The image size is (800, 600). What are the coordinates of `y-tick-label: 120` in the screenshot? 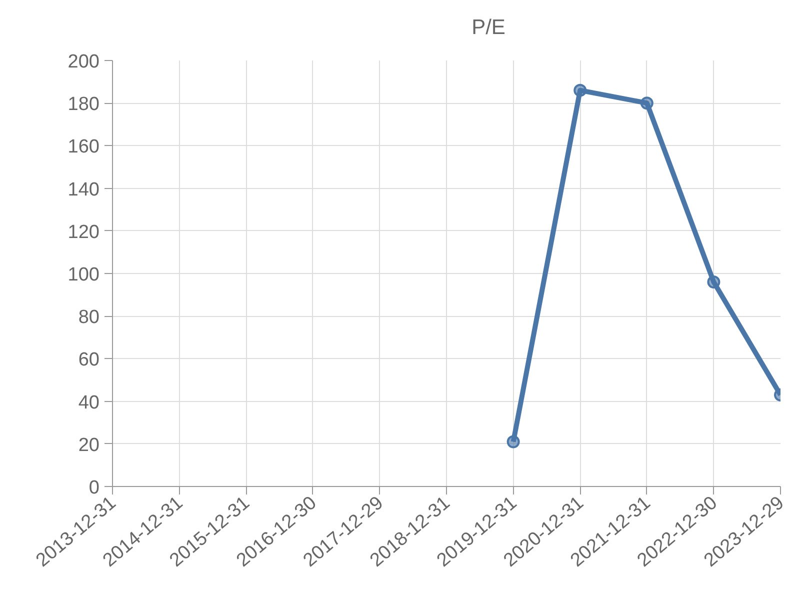 It's located at (84, 232).